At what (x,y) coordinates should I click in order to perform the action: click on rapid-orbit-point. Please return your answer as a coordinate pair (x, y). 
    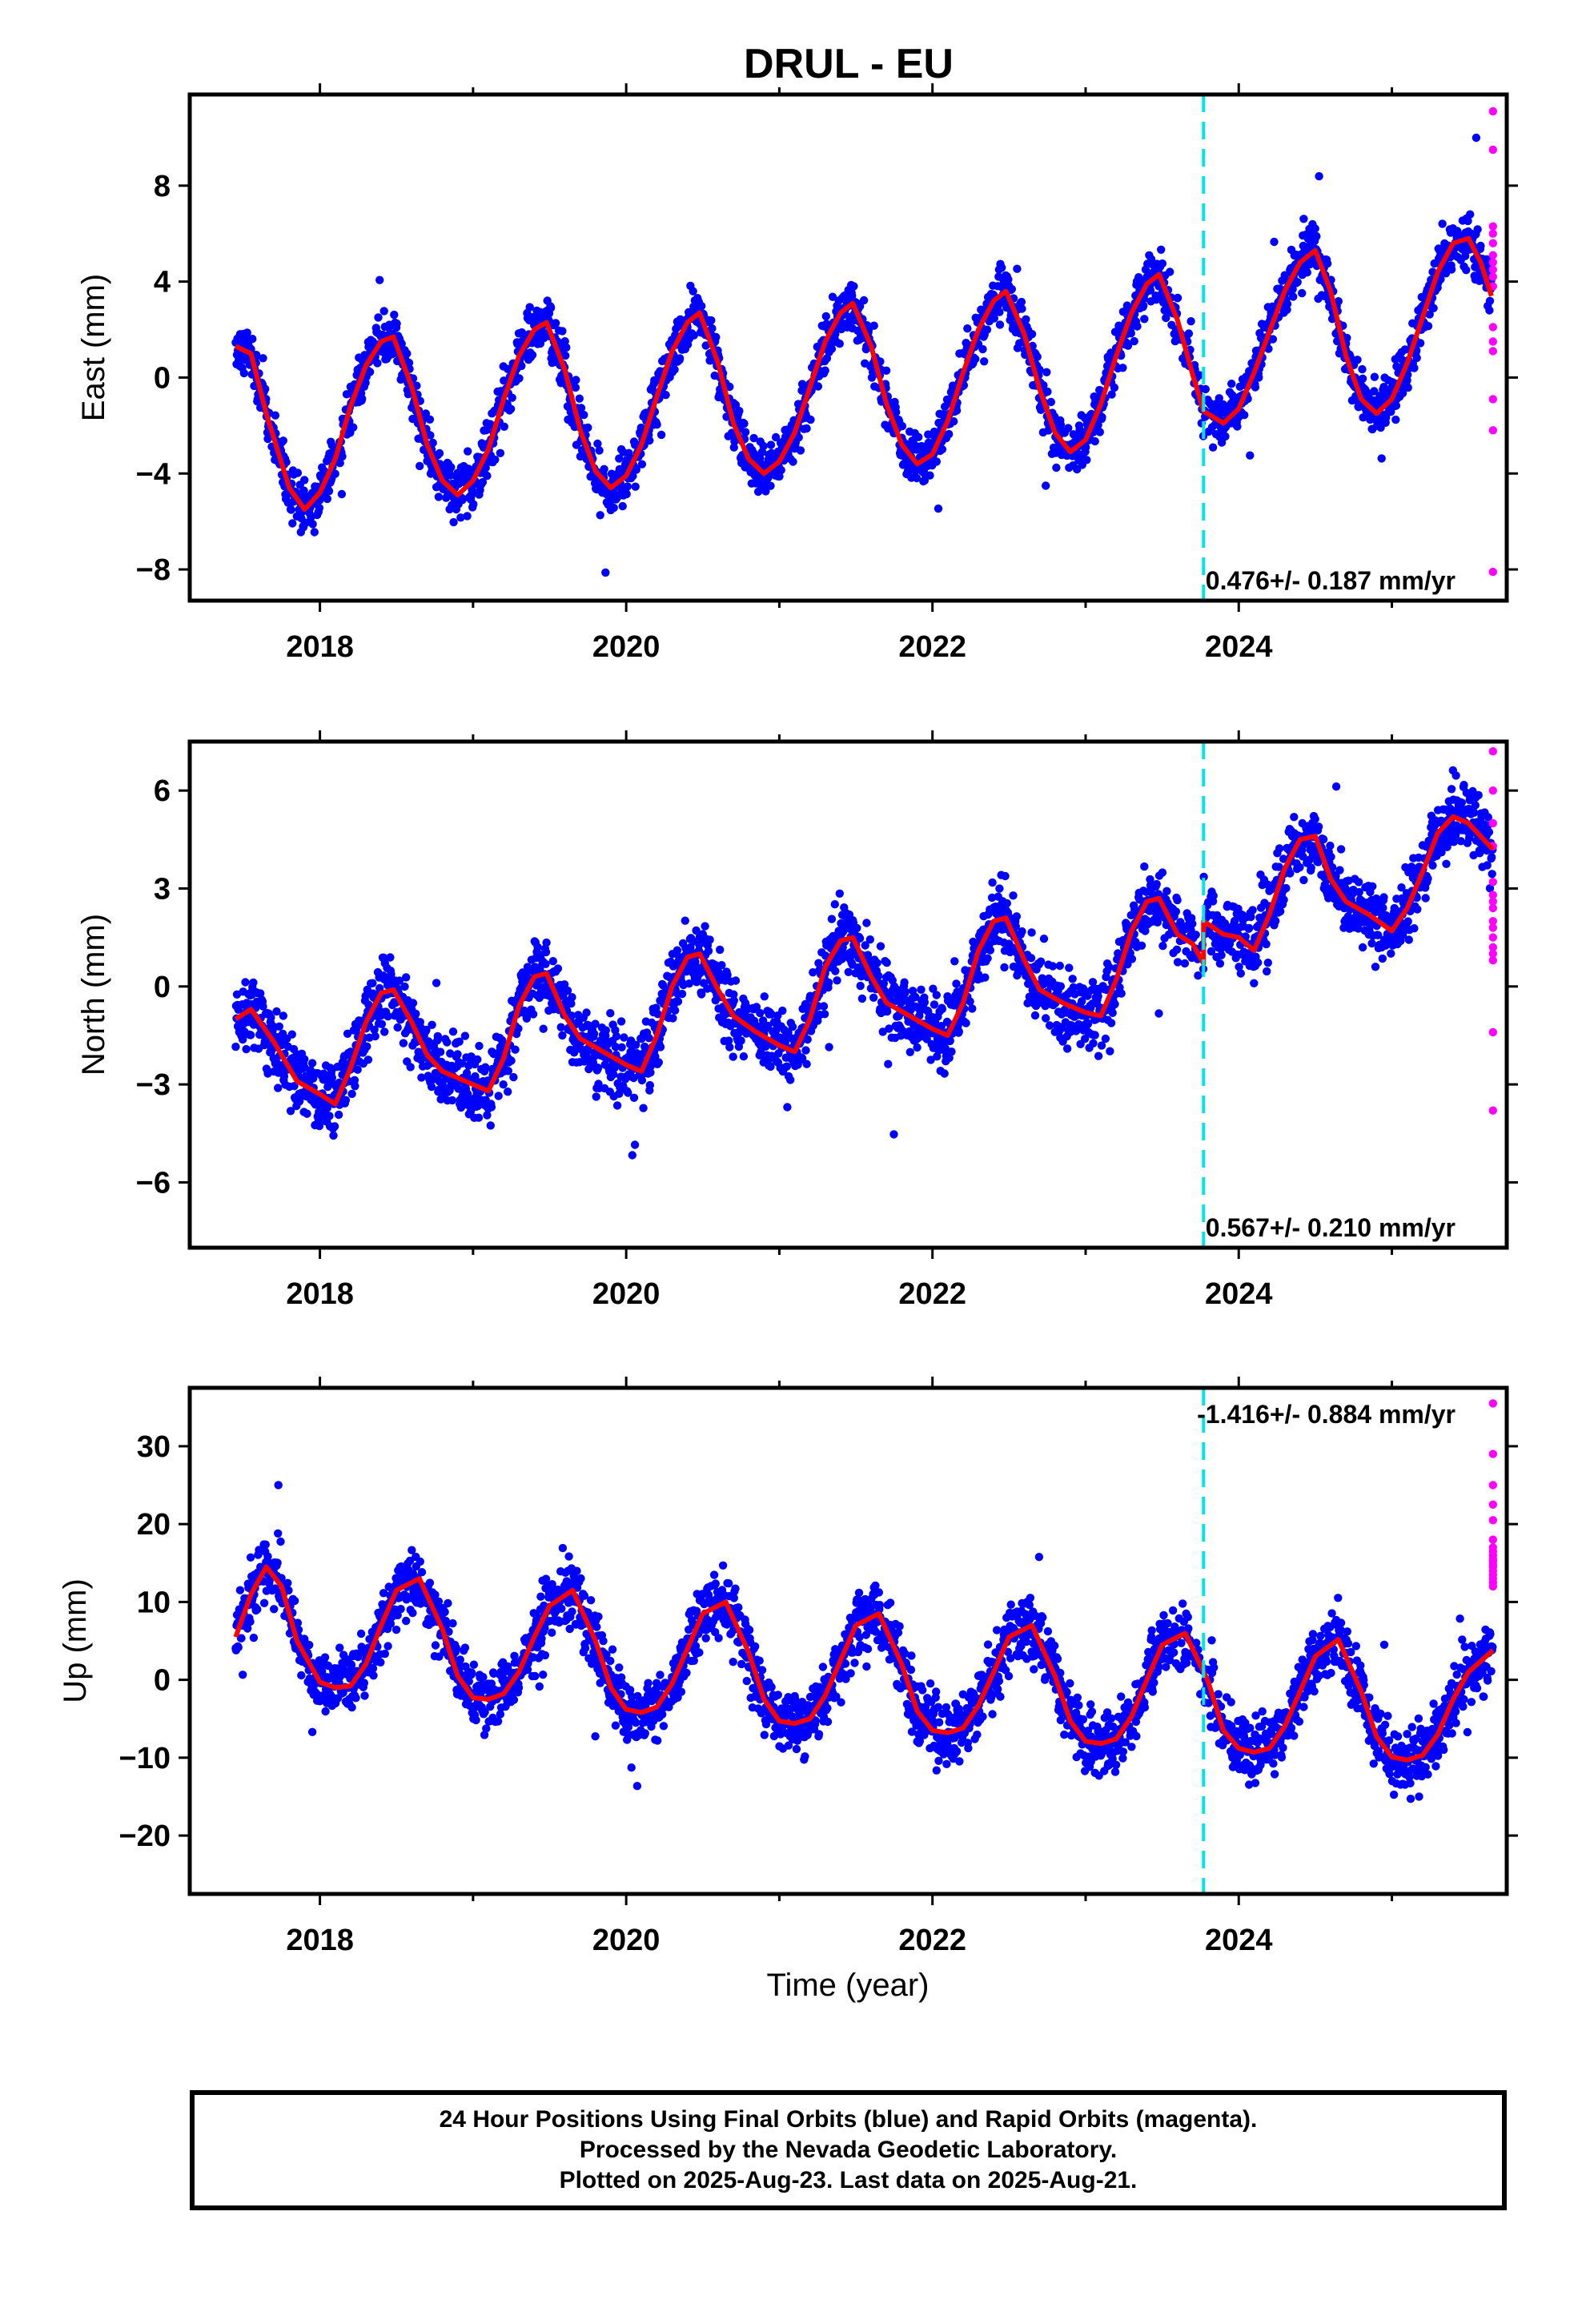
    Looking at the image, I should click on (1493, 399).